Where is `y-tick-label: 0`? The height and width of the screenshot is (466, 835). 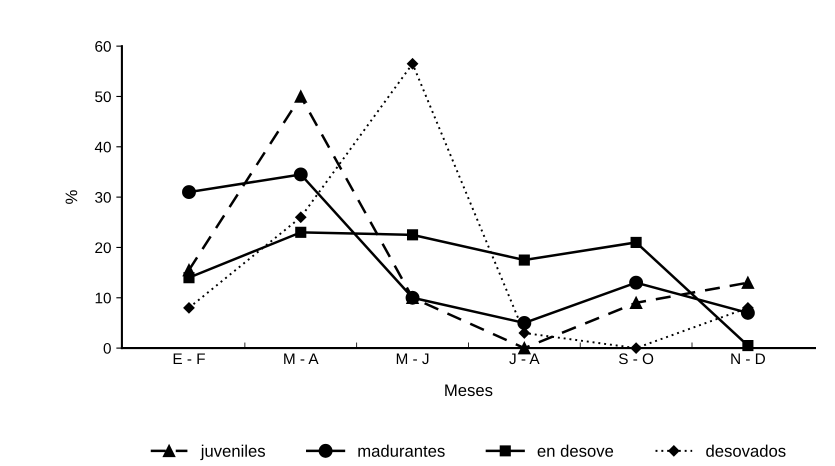
y-tick-label: 0 is located at coordinates (107, 348).